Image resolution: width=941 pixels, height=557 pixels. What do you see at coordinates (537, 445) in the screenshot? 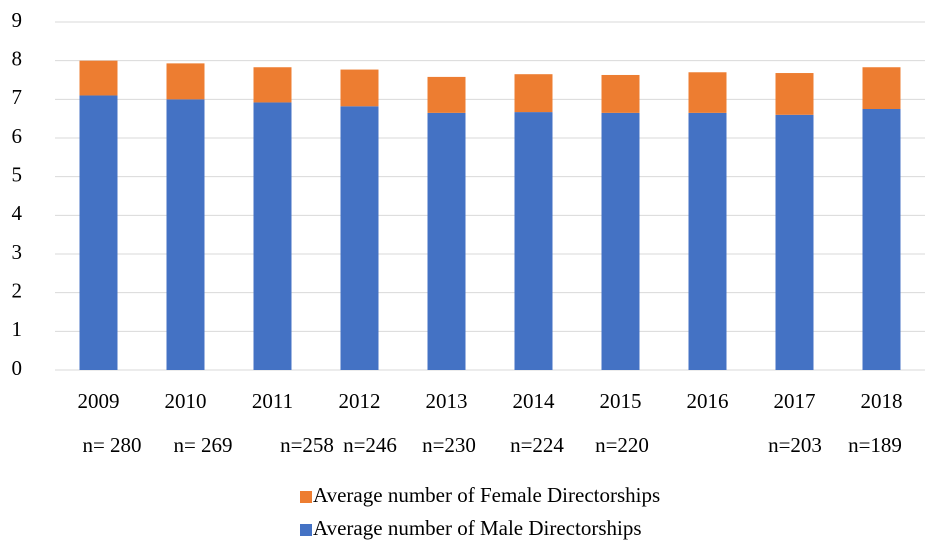
I see `sample-size-label: n=224` at bounding box center [537, 445].